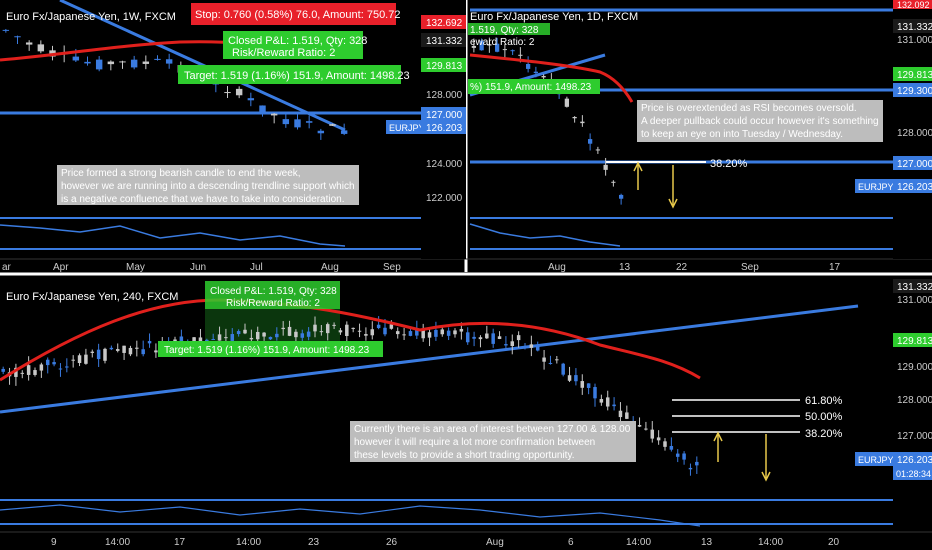 The height and width of the screenshot is (550, 932). What do you see at coordinates (7, 267) in the screenshot?
I see `weekly-time-tick: ar` at bounding box center [7, 267].